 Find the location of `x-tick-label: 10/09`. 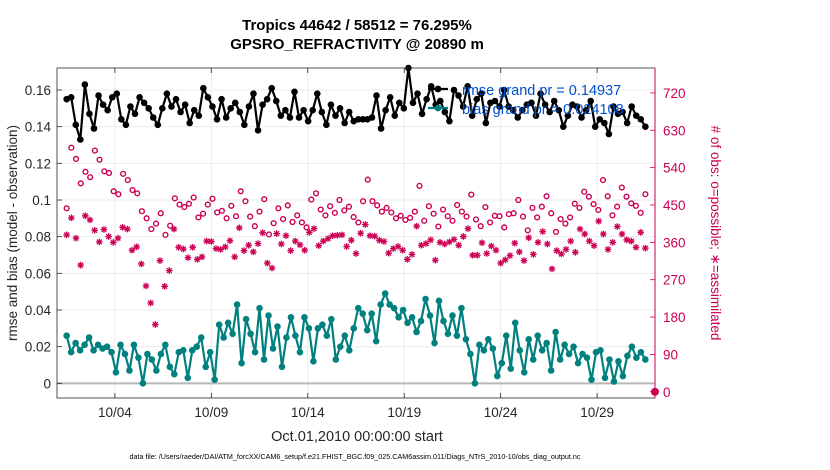

x-tick-label: 10/09 is located at coordinates (211, 412).